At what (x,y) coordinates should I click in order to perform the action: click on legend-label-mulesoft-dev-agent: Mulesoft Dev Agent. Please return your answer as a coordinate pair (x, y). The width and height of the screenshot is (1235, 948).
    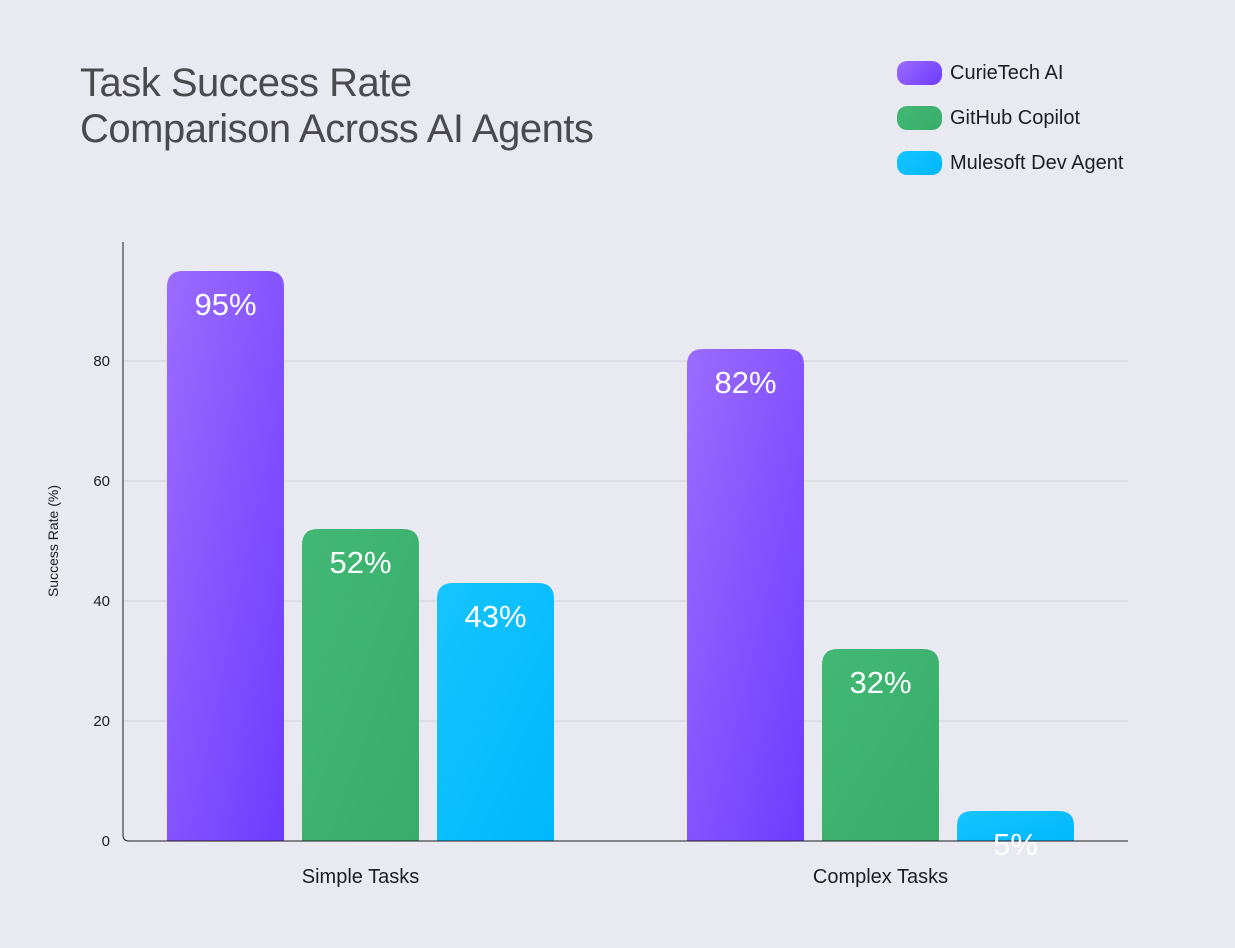
    Looking at the image, I should click on (1037, 162).